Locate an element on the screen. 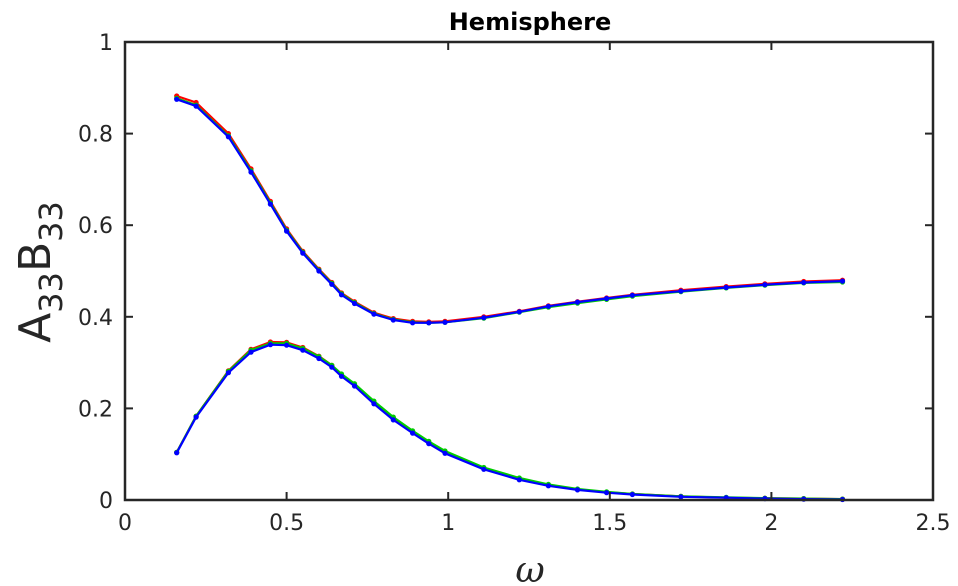 The height and width of the screenshot is (586, 958). y-tick-label: 0.4 is located at coordinates (95, 318).